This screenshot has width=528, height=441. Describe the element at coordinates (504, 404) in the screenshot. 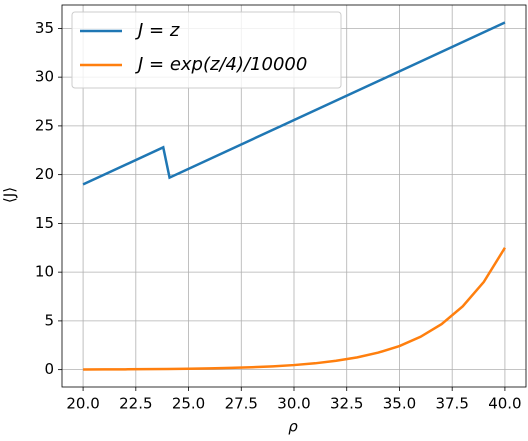

I see `x-tick-label: 40.0` at that location.